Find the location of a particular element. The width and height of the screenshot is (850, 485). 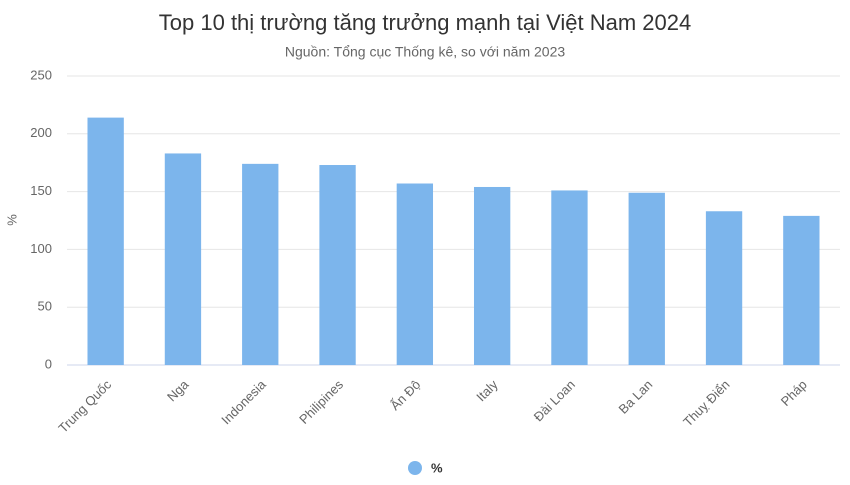

x-tick-label: Philipines is located at coordinates (321, 402).